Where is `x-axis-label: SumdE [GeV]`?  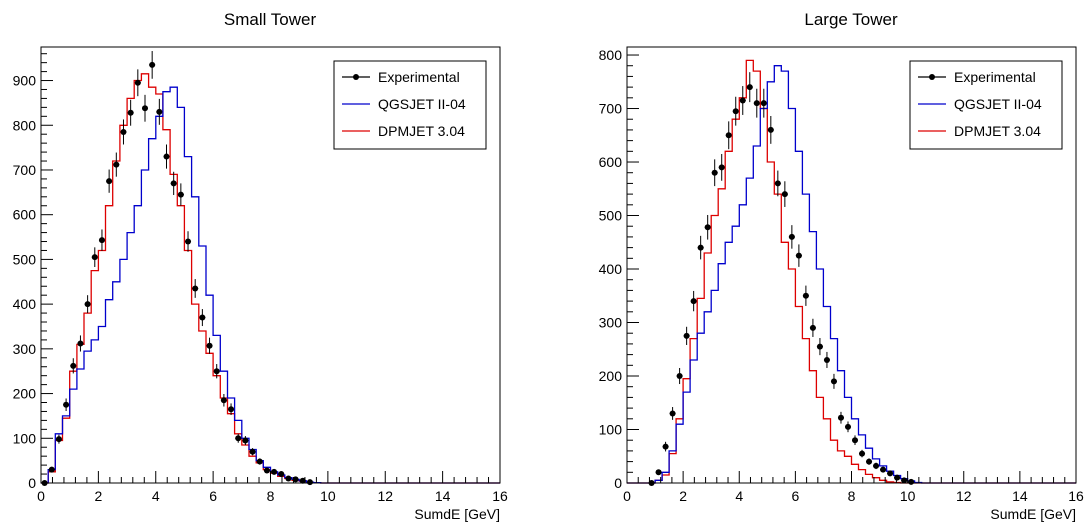 x-axis-label: SumdE [GeV] is located at coordinates (457, 514).